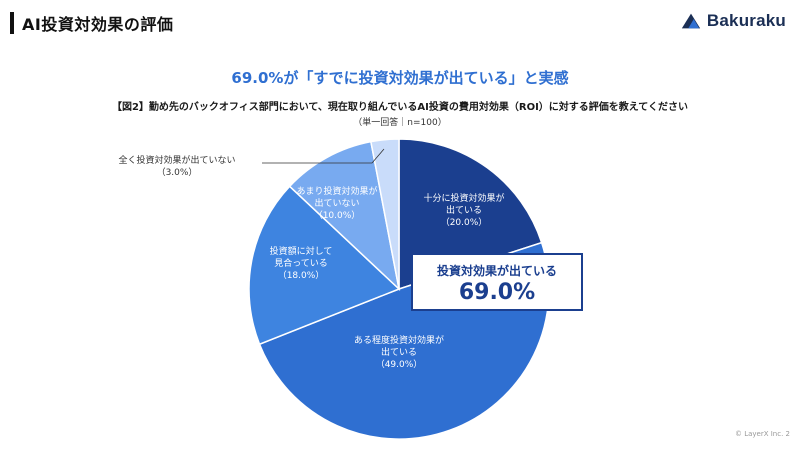  Describe the element at coordinates (496, 271) in the screenshot. I see `callout-label: 投資対効果が出ている` at that location.